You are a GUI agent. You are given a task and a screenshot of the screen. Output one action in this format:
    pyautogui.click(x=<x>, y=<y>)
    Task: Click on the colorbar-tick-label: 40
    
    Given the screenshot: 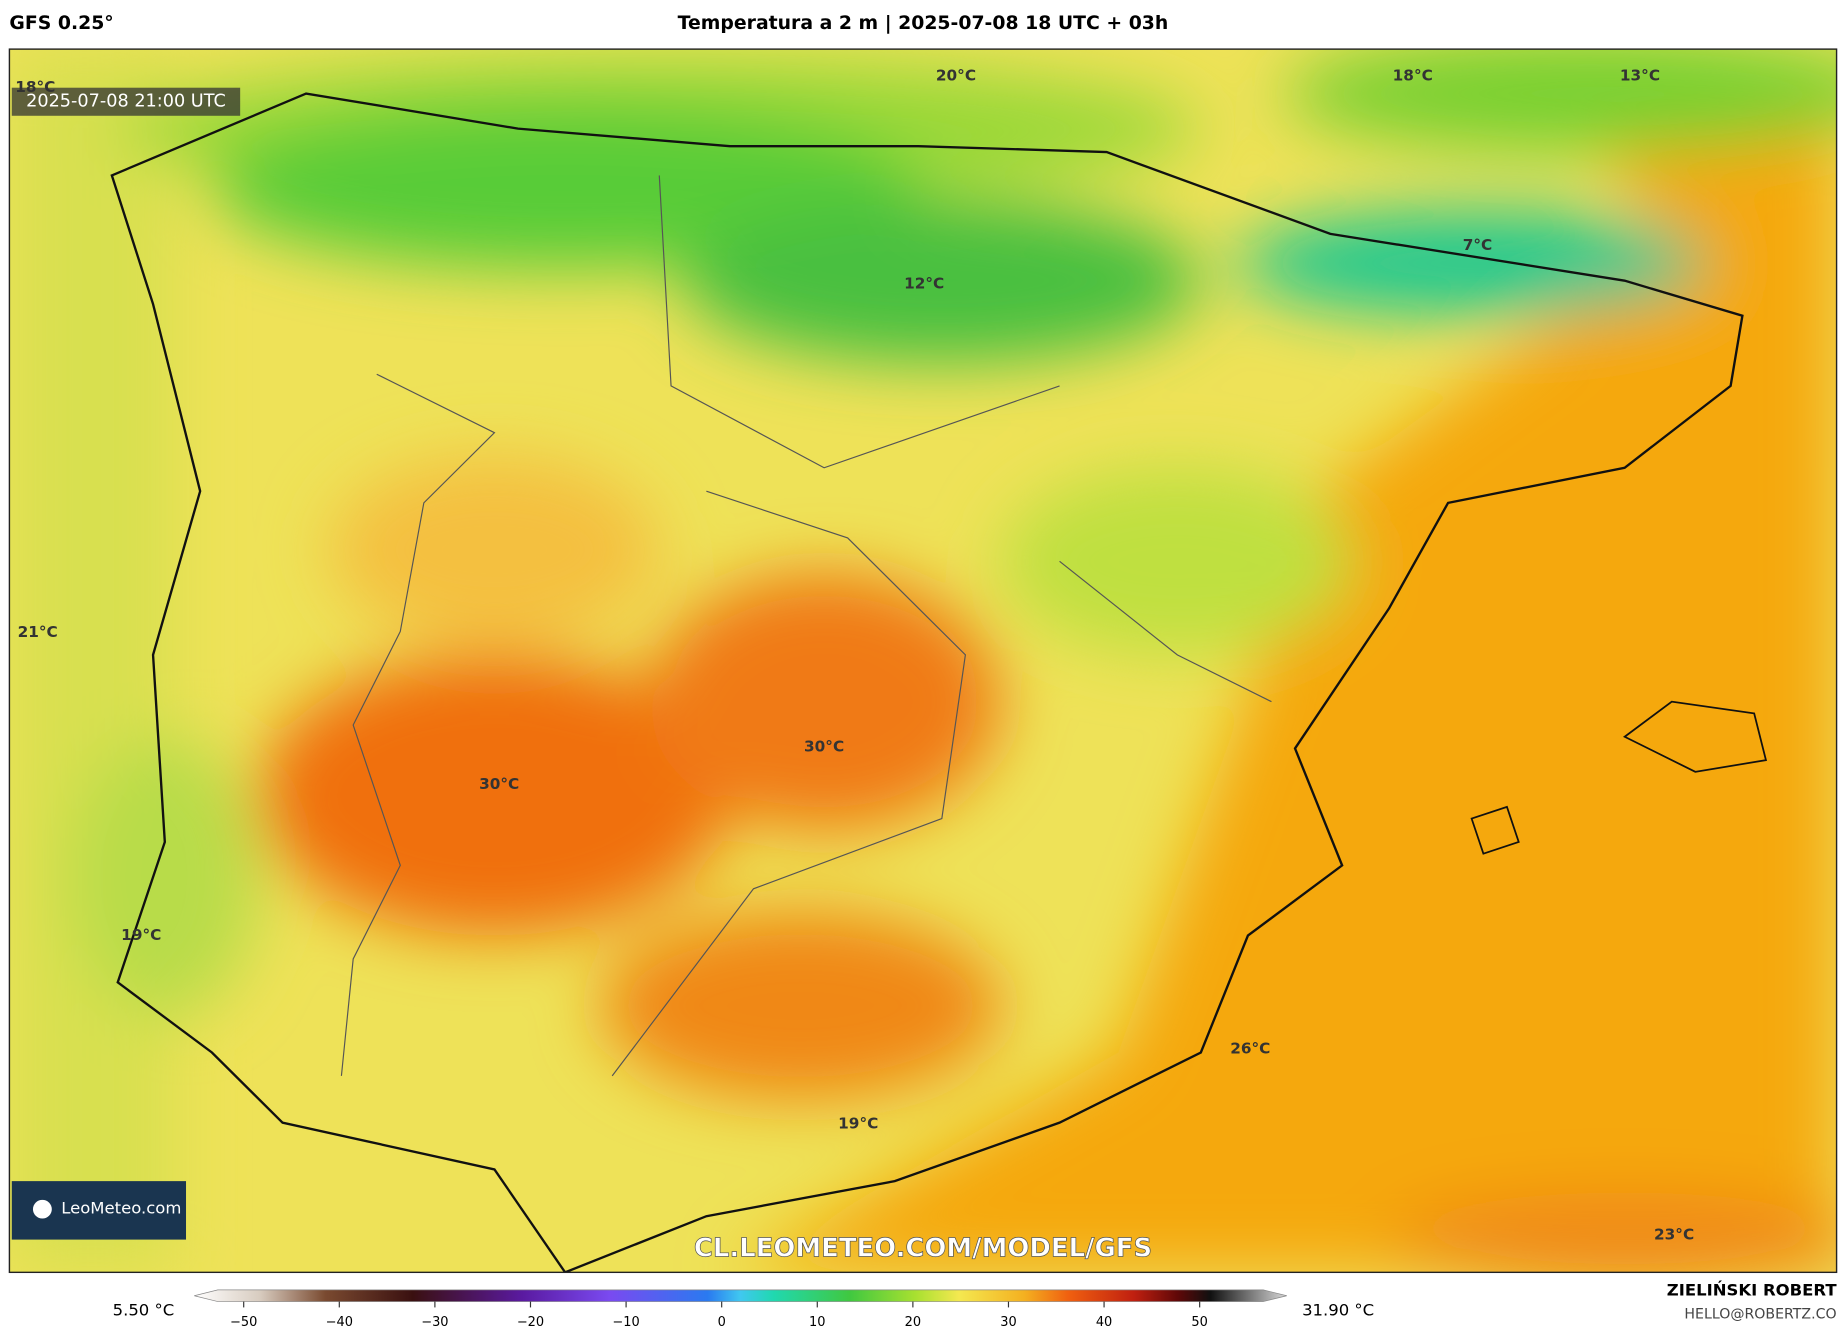 What is the action you would take?
    pyautogui.click(x=1104, y=1322)
    